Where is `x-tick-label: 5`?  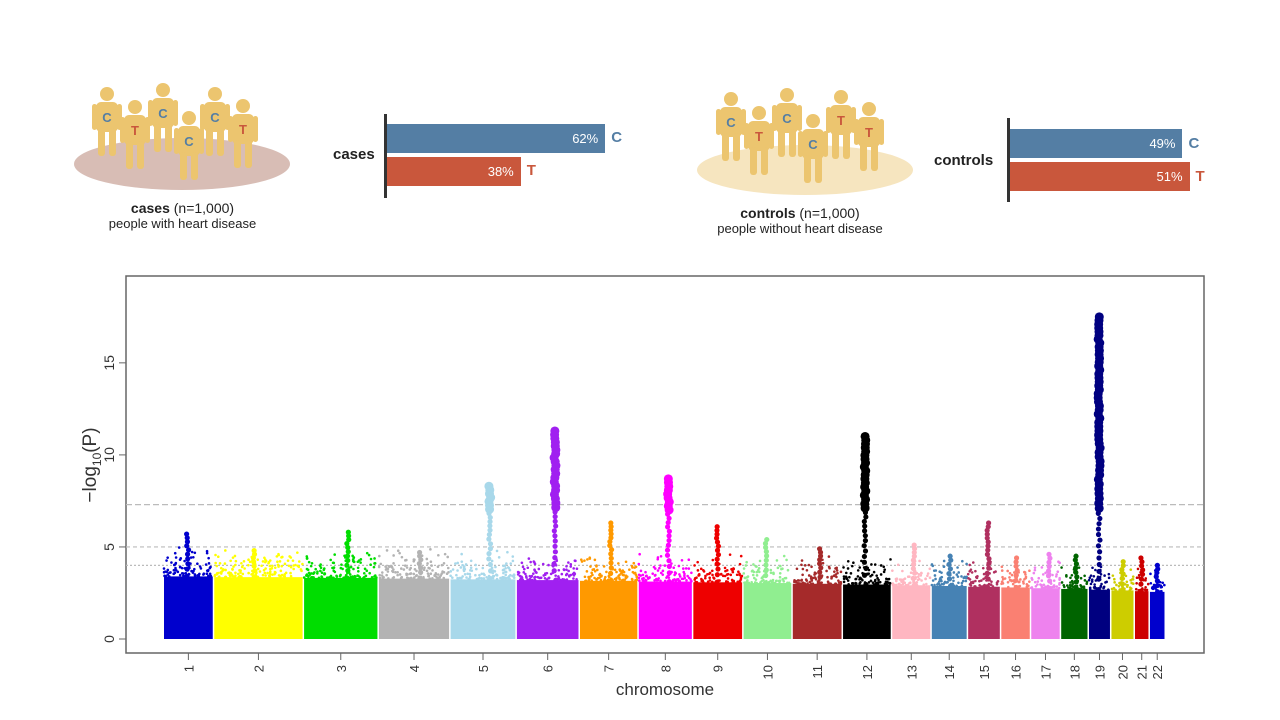
x-tick-label: 5 is located at coordinates (483, 668).